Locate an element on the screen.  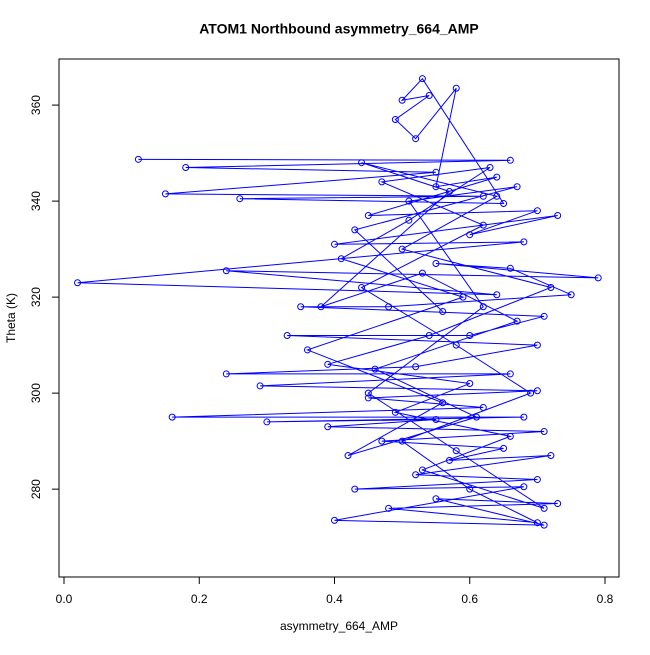
y-tick-label: 280 is located at coordinates (36, 489).